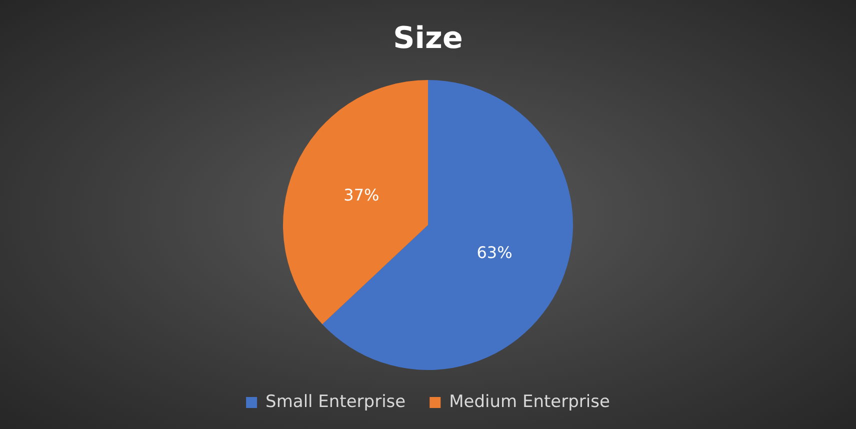 Image resolution: width=856 pixels, height=429 pixels. What do you see at coordinates (362, 194) in the screenshot?
I see `data-label: 37%` at bounding box center [362, 194].